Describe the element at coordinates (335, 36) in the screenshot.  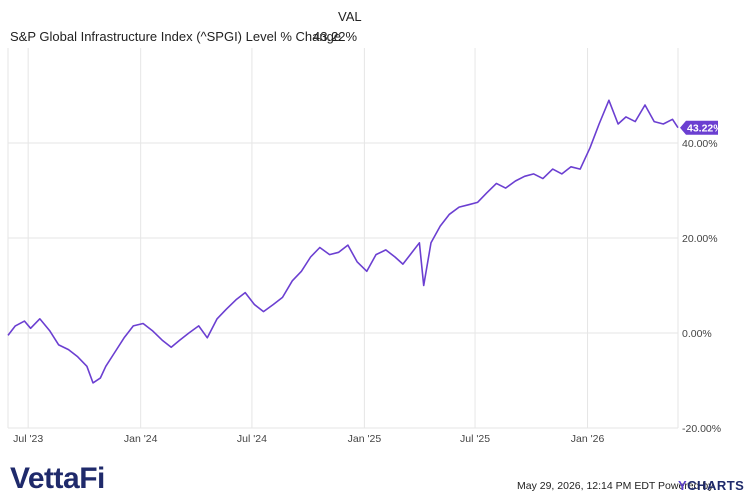
I see `legend-series-value: 43.22%` at that location.